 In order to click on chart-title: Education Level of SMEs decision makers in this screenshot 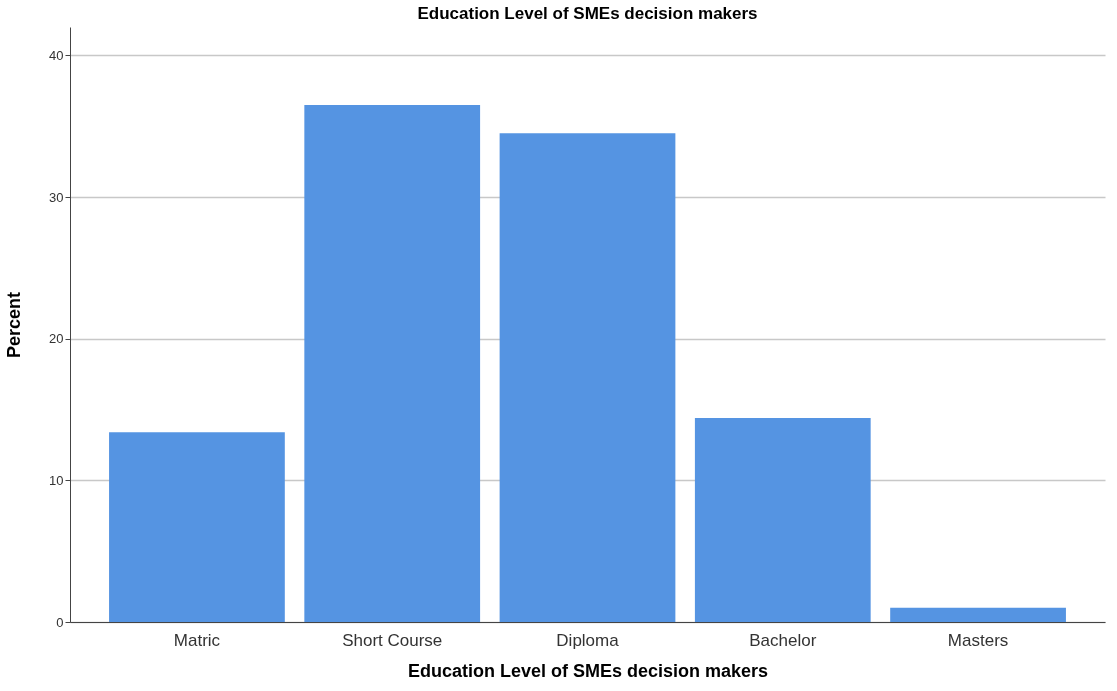, I will do `click(587, 13)`.